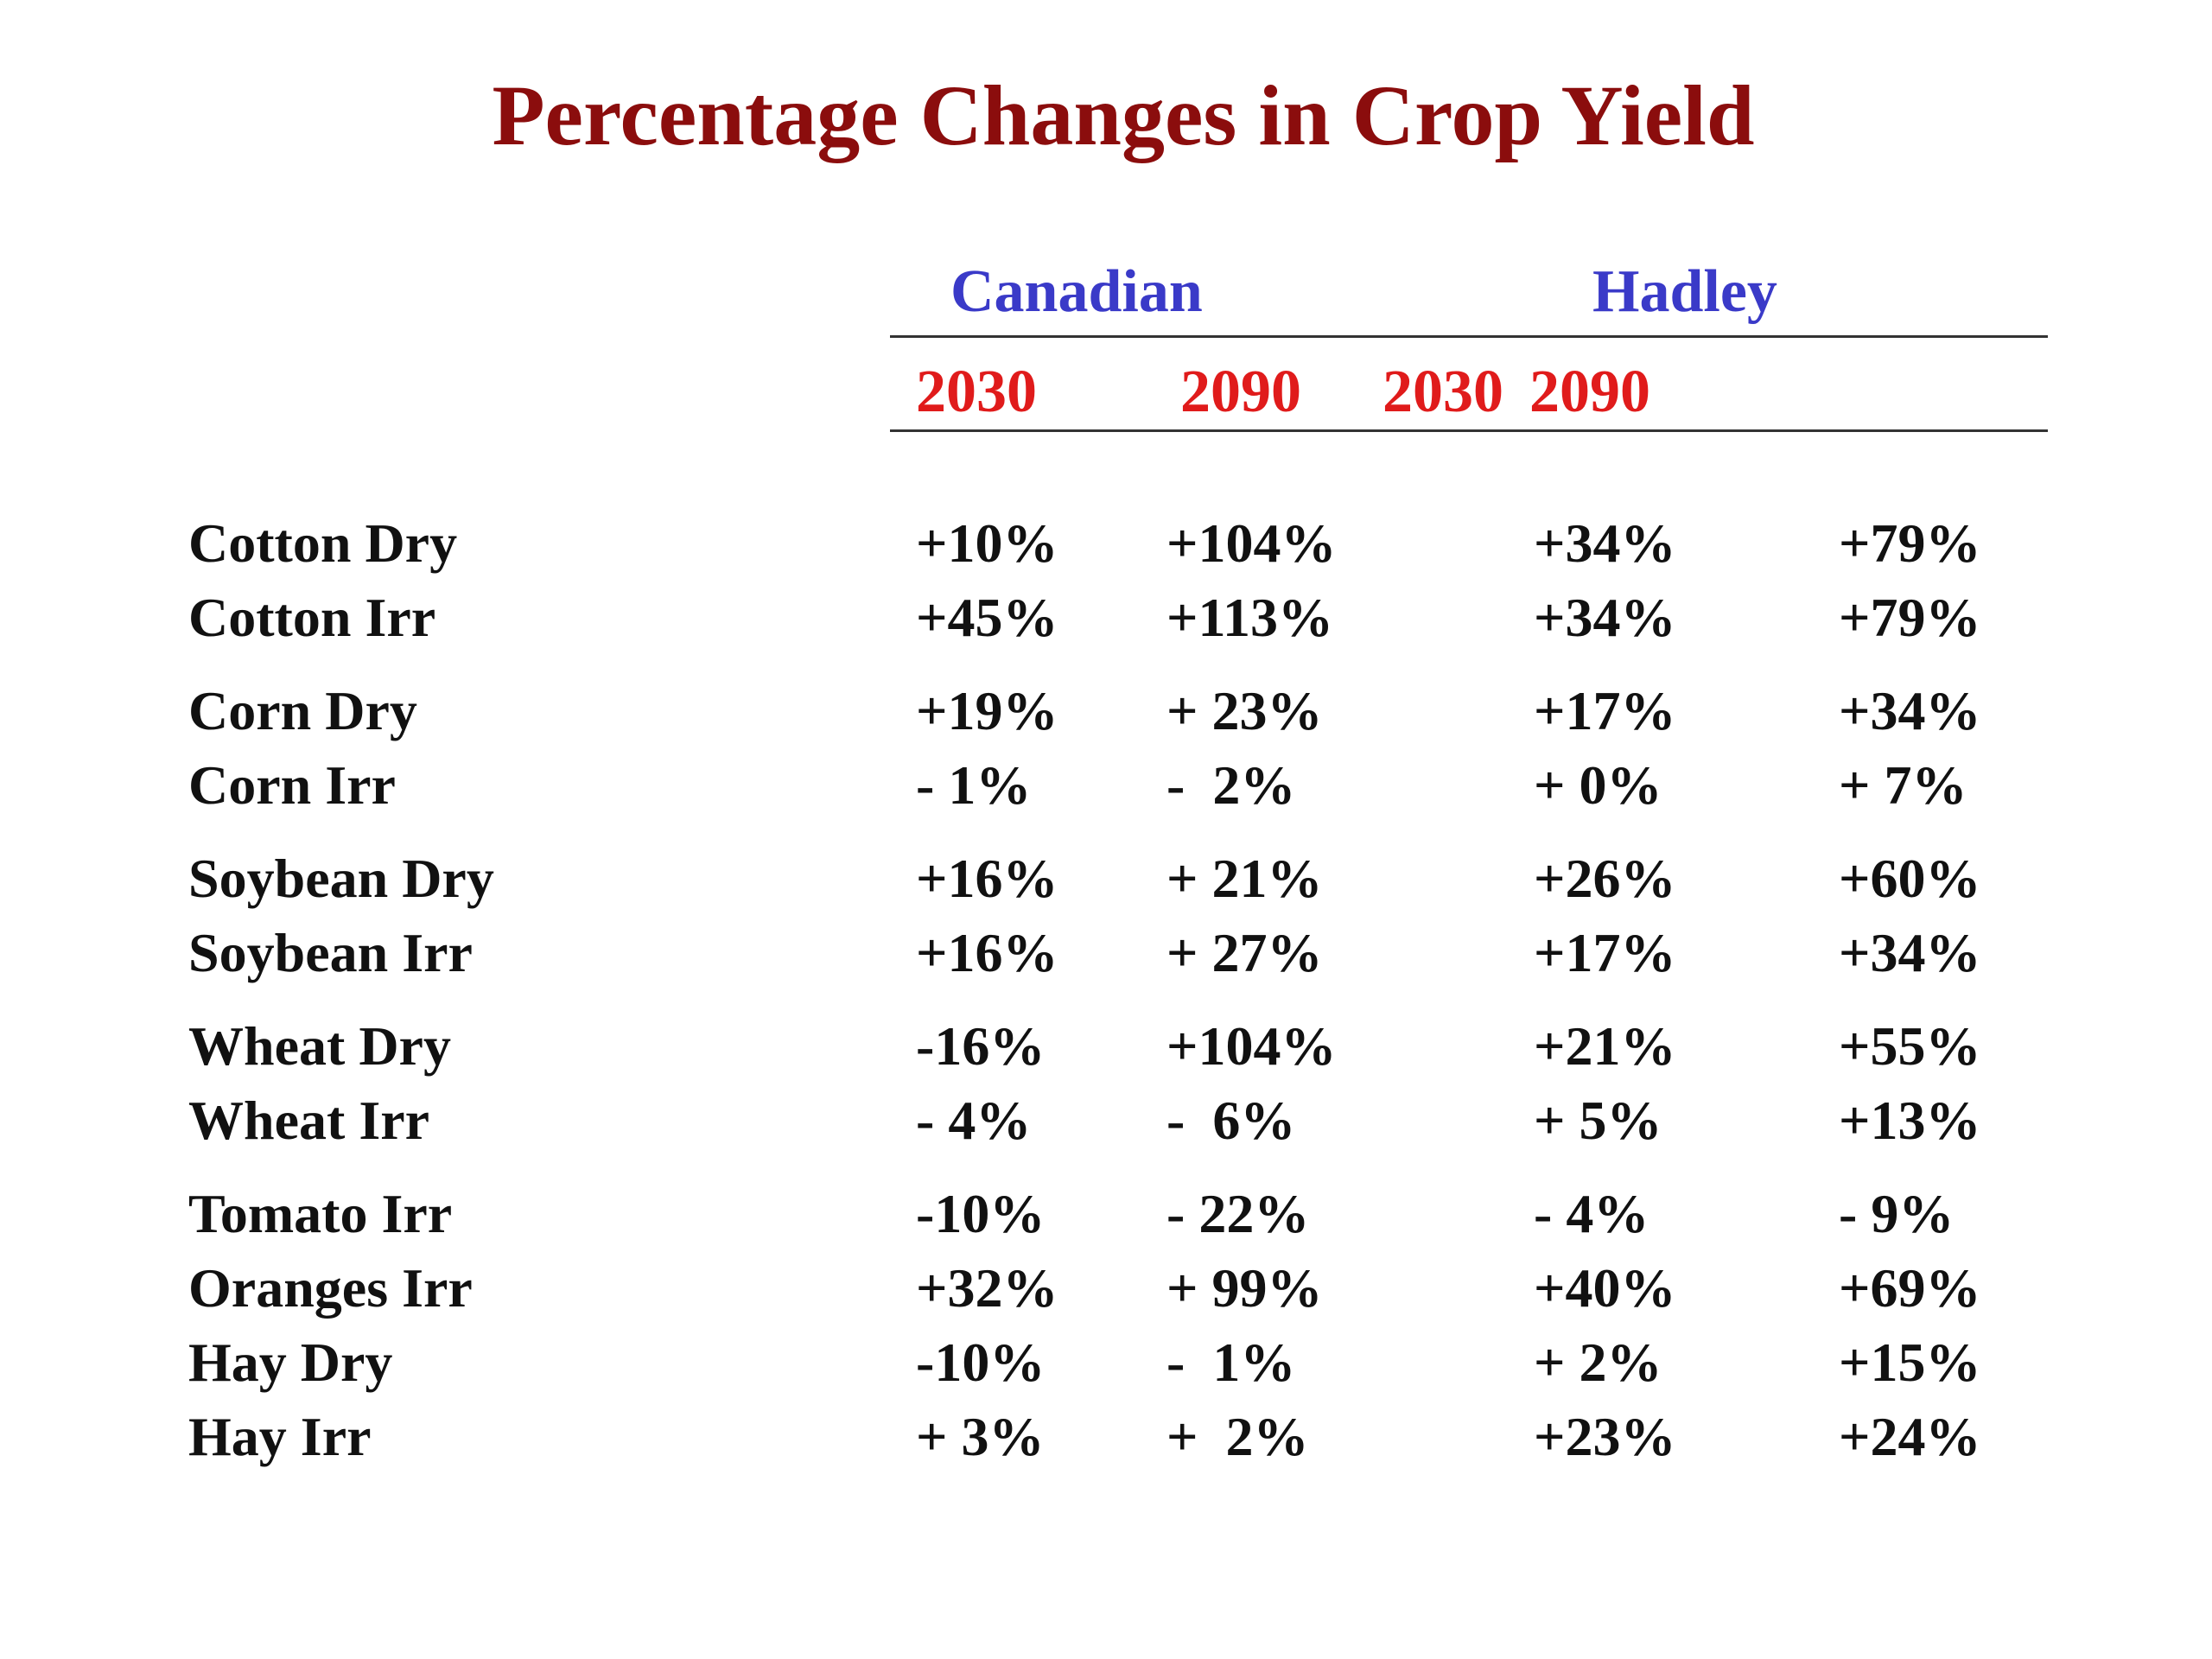 The image size is (2212, 1659). What do you see at coordinates (280, 1436) in the screenshot?
I see `crop-label: Hay Irr` at bounding box center [280, 1436].